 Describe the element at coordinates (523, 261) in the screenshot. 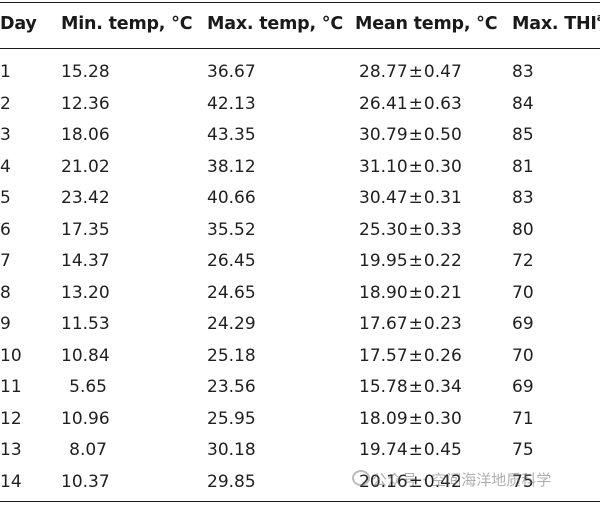

I see `cell-max-thi: 72` at that location.